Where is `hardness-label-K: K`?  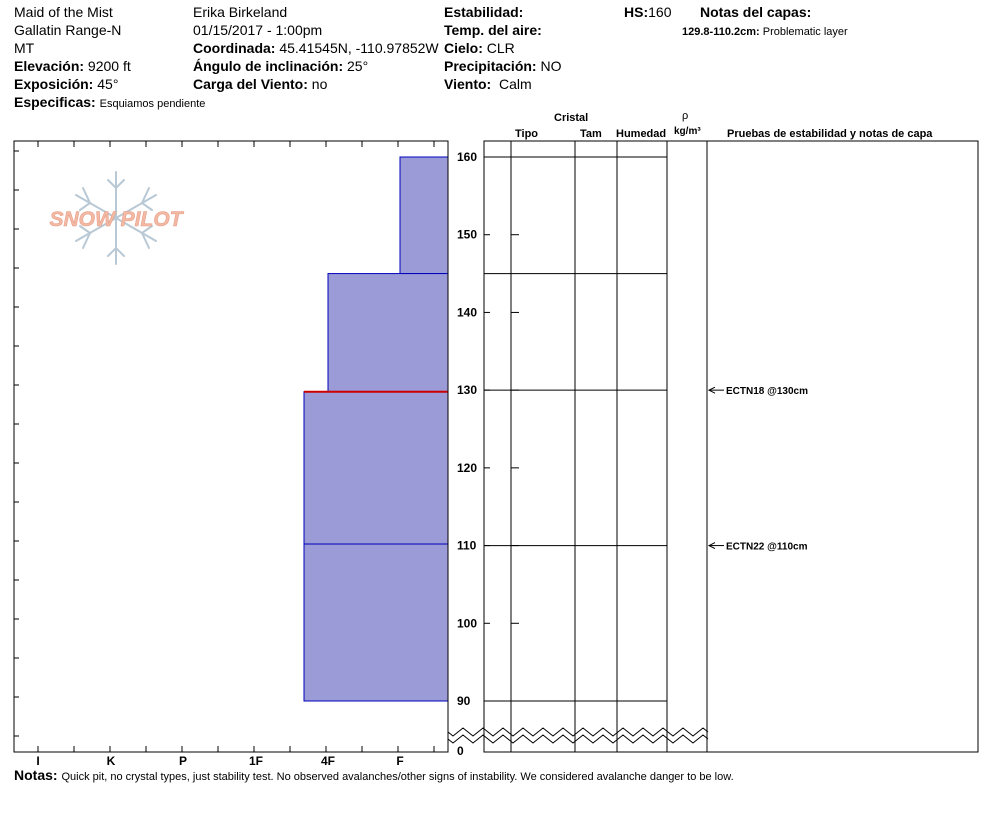
hardness-label-K: K is located at coordinates (111, 761).